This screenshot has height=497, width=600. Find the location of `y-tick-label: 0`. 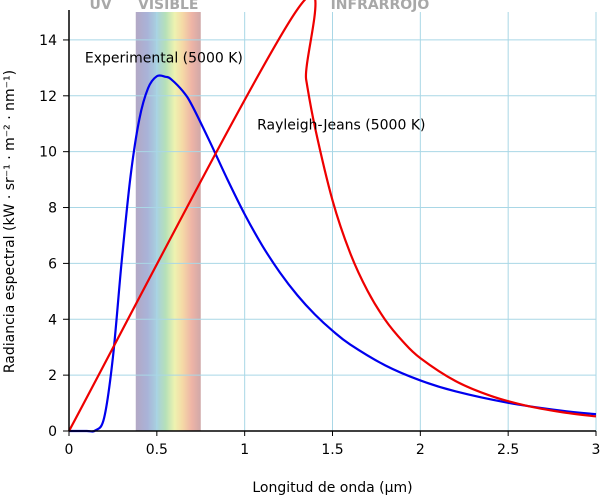

y-tick-label: 0 is located at coordinates (52, 432).